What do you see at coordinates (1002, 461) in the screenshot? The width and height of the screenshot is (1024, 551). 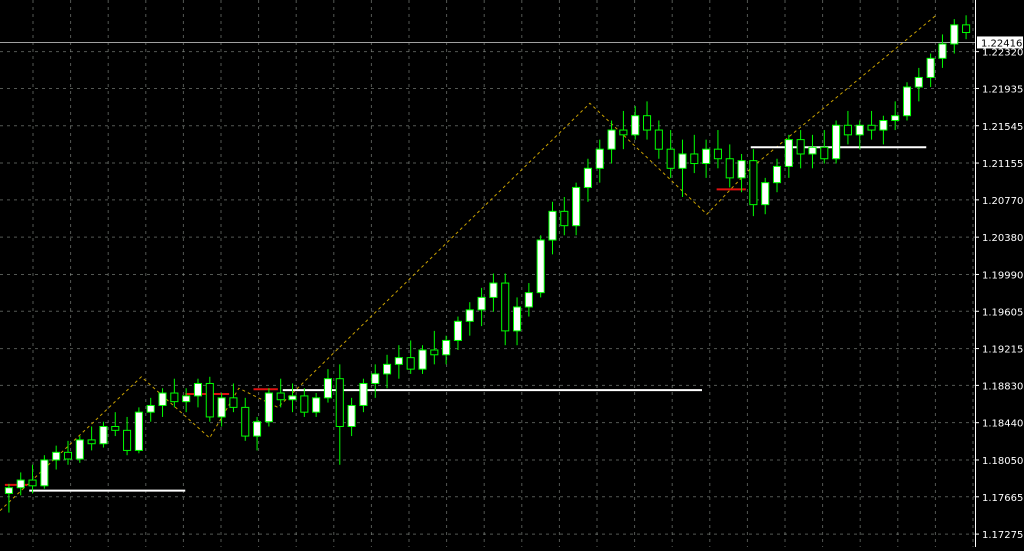 I see `price-tick-label: 1.18050` at bounding box center [1002, 461].